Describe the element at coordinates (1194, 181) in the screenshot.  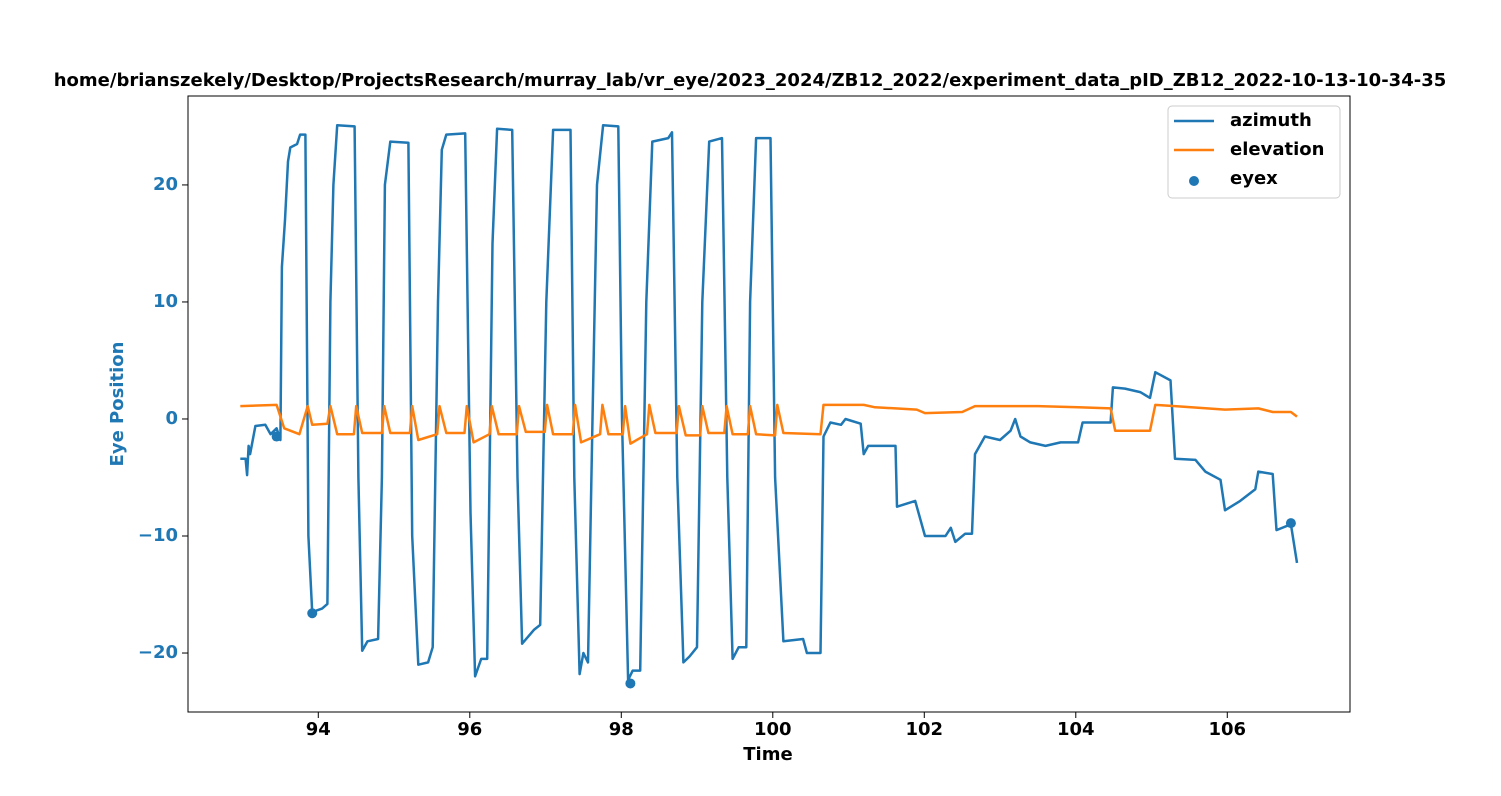
I see `legend-swatch` at that location.